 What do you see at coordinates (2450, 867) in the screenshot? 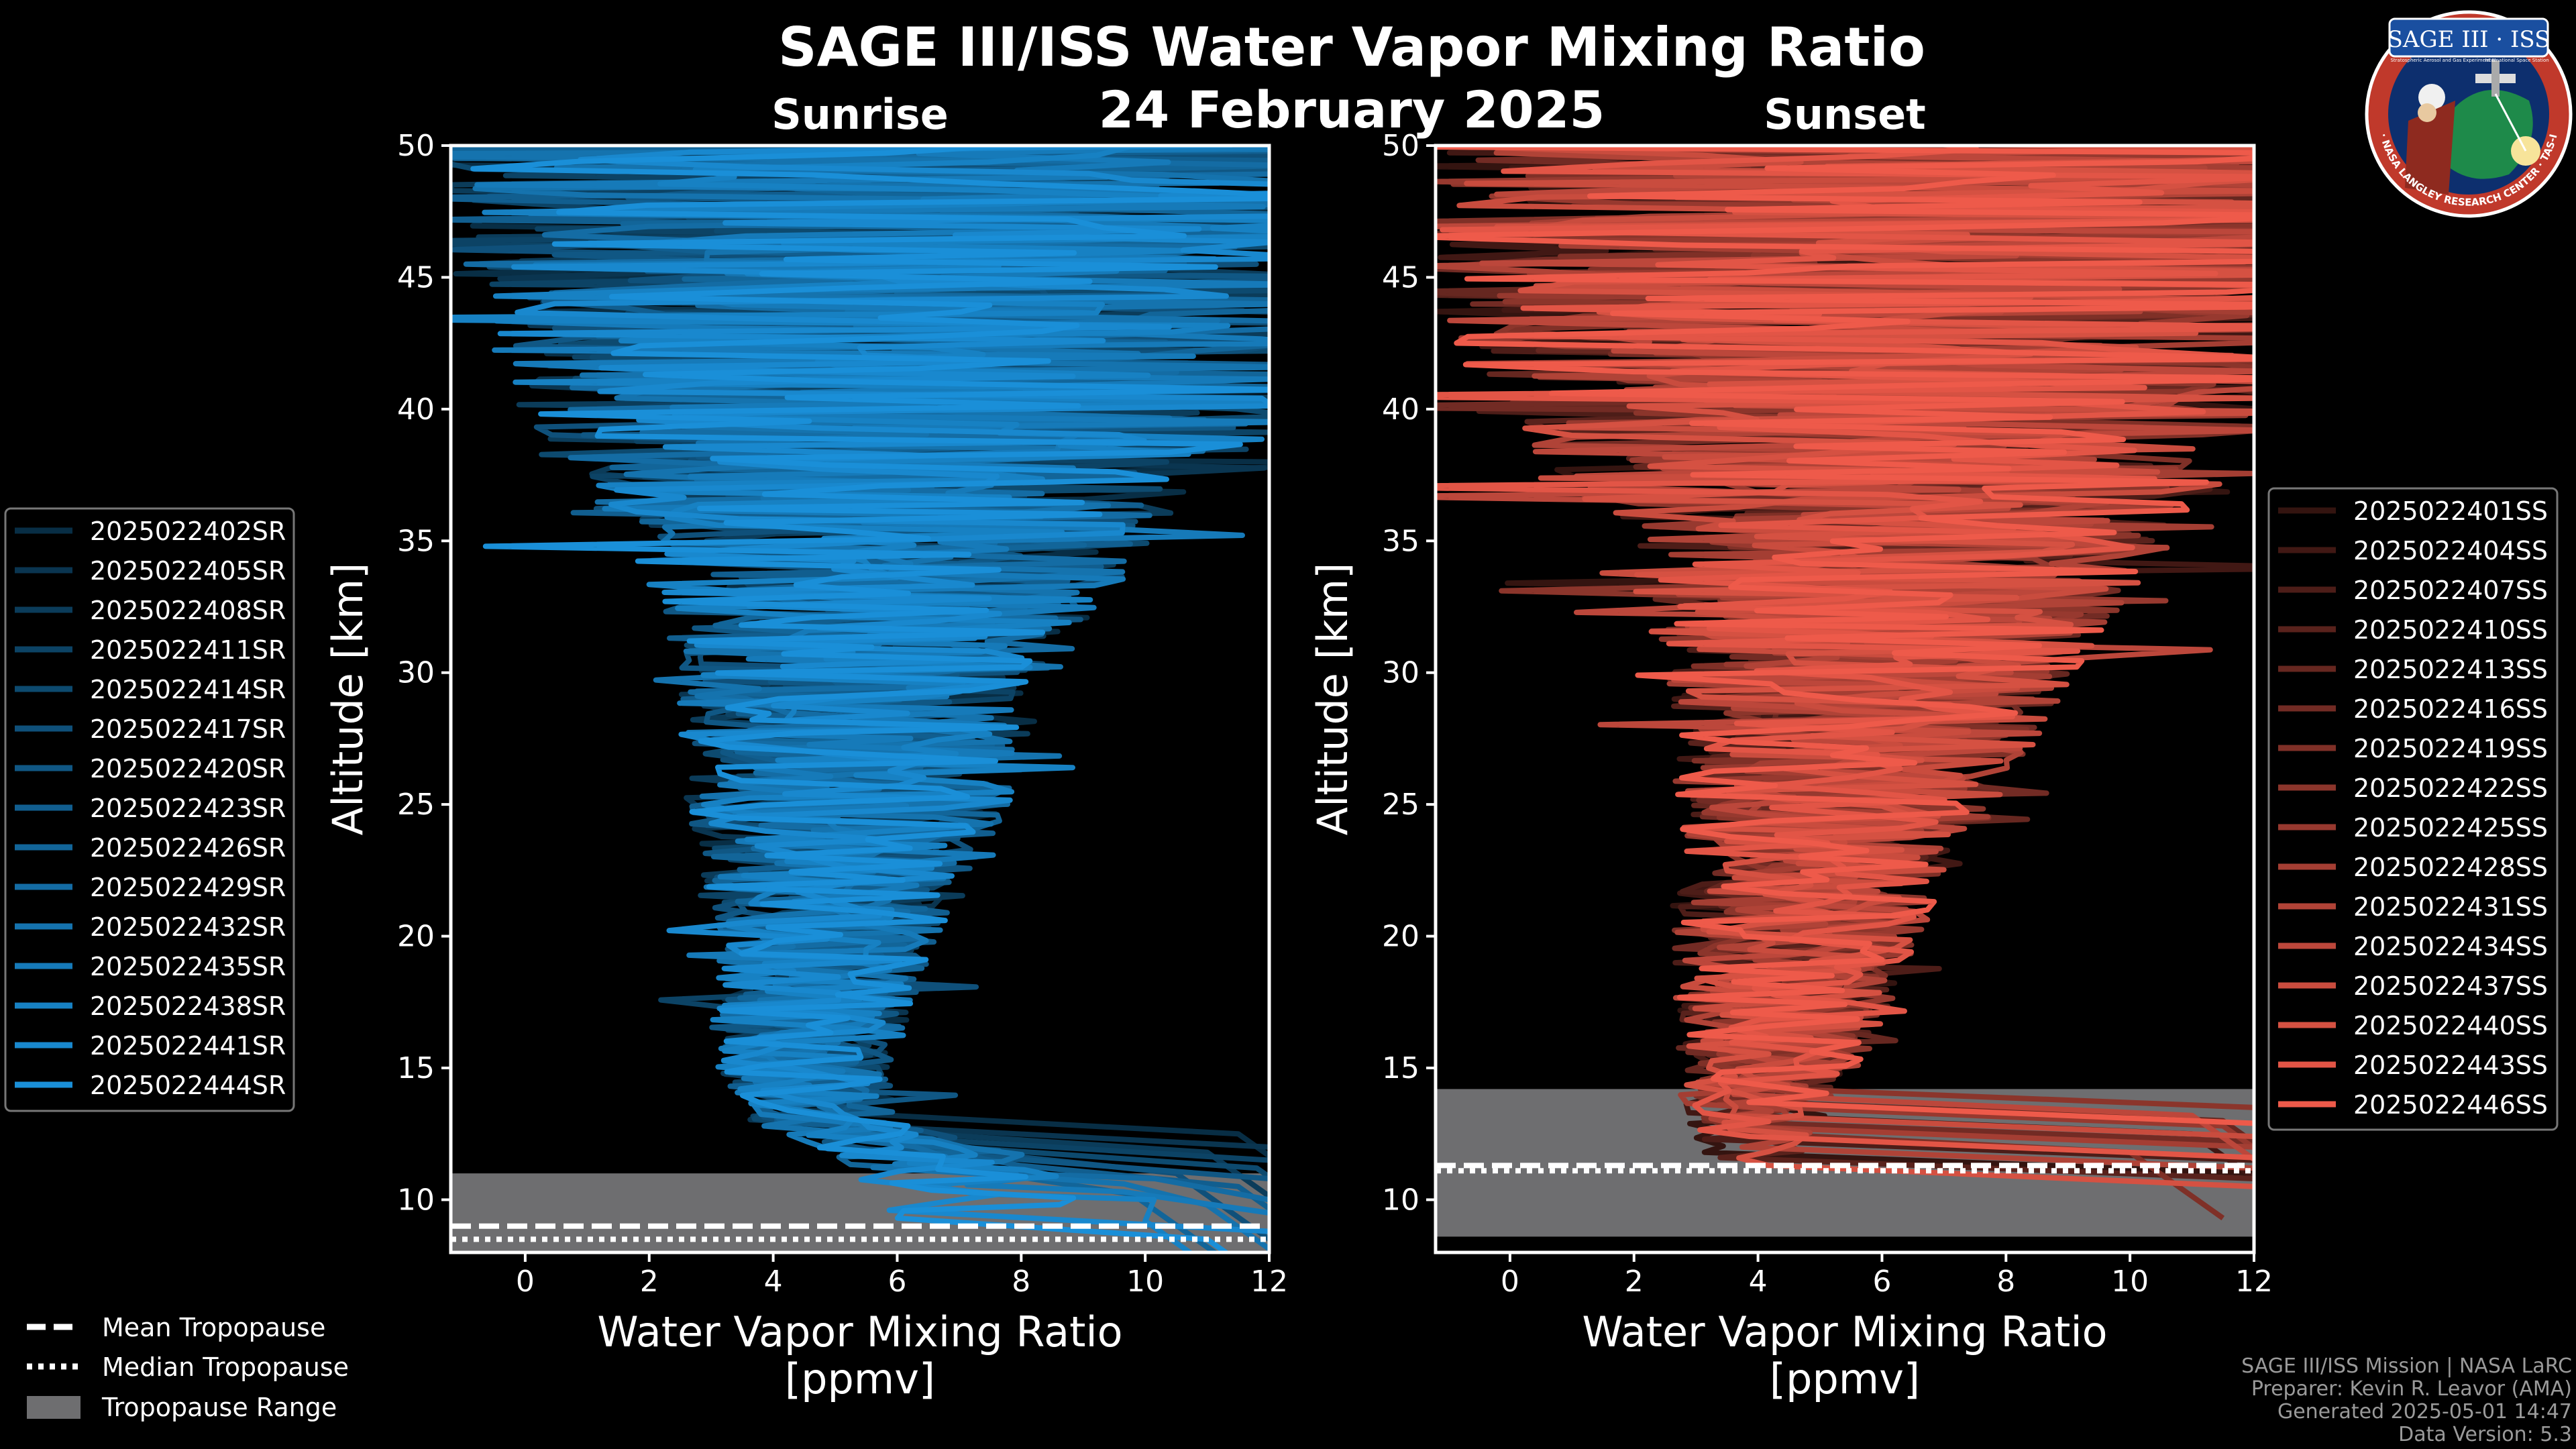
I see `legend-label: 2025022428SS` at bounding box center [2450, 867].